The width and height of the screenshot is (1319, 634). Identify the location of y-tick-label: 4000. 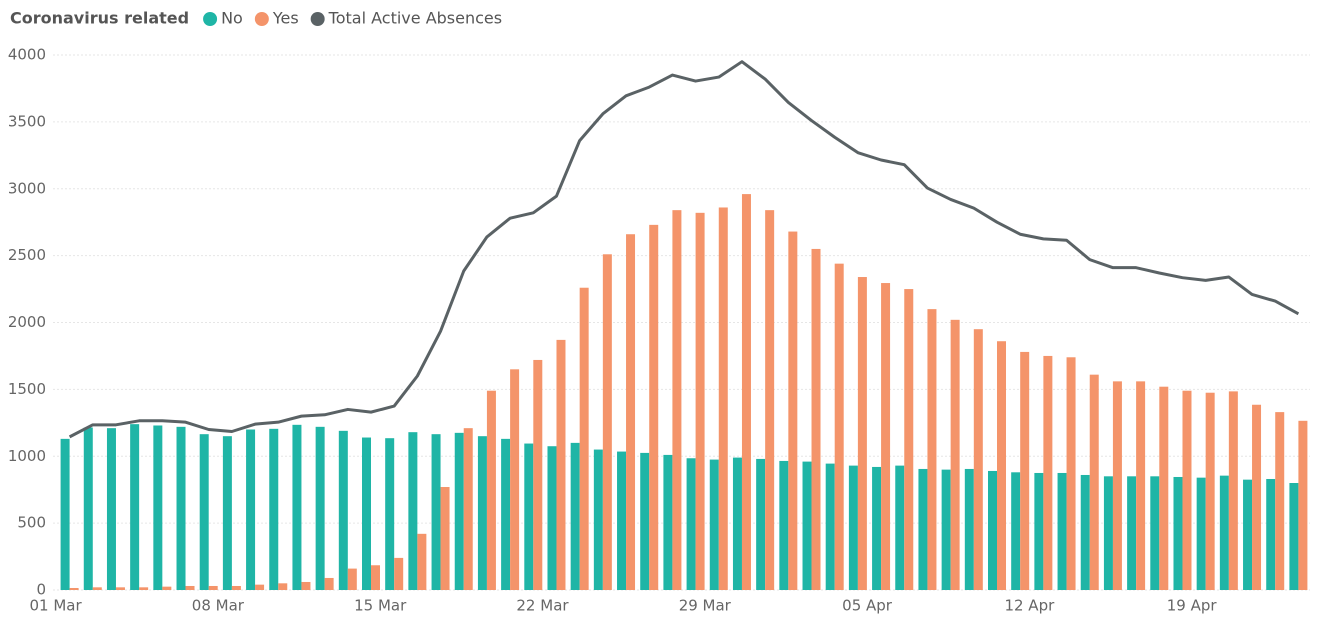
(27, 55).